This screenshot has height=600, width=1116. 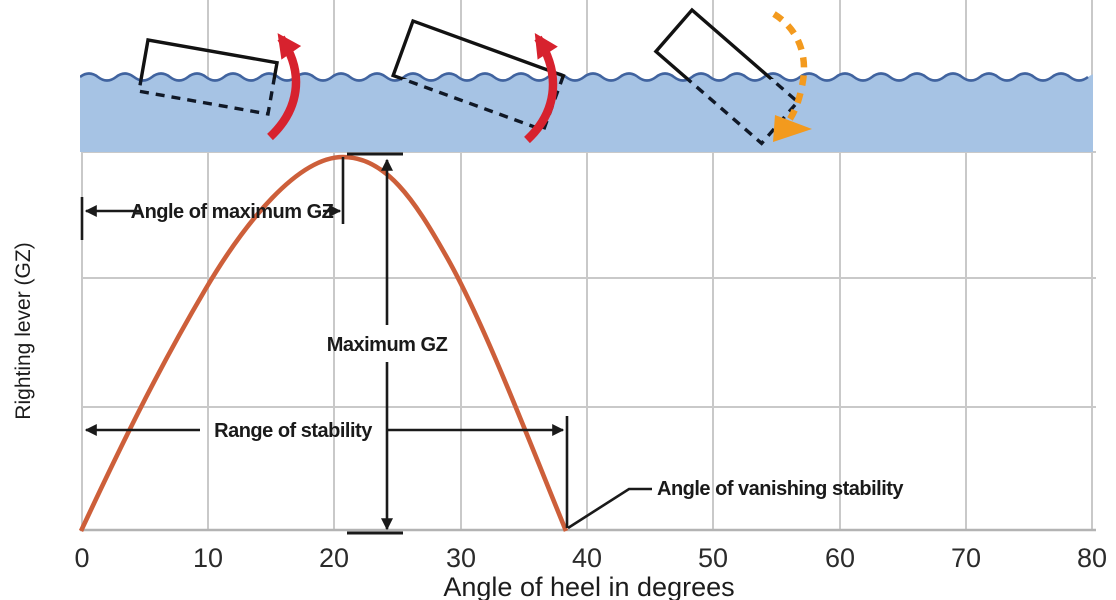 I want to click on water-band, so click(x=586, y=112).